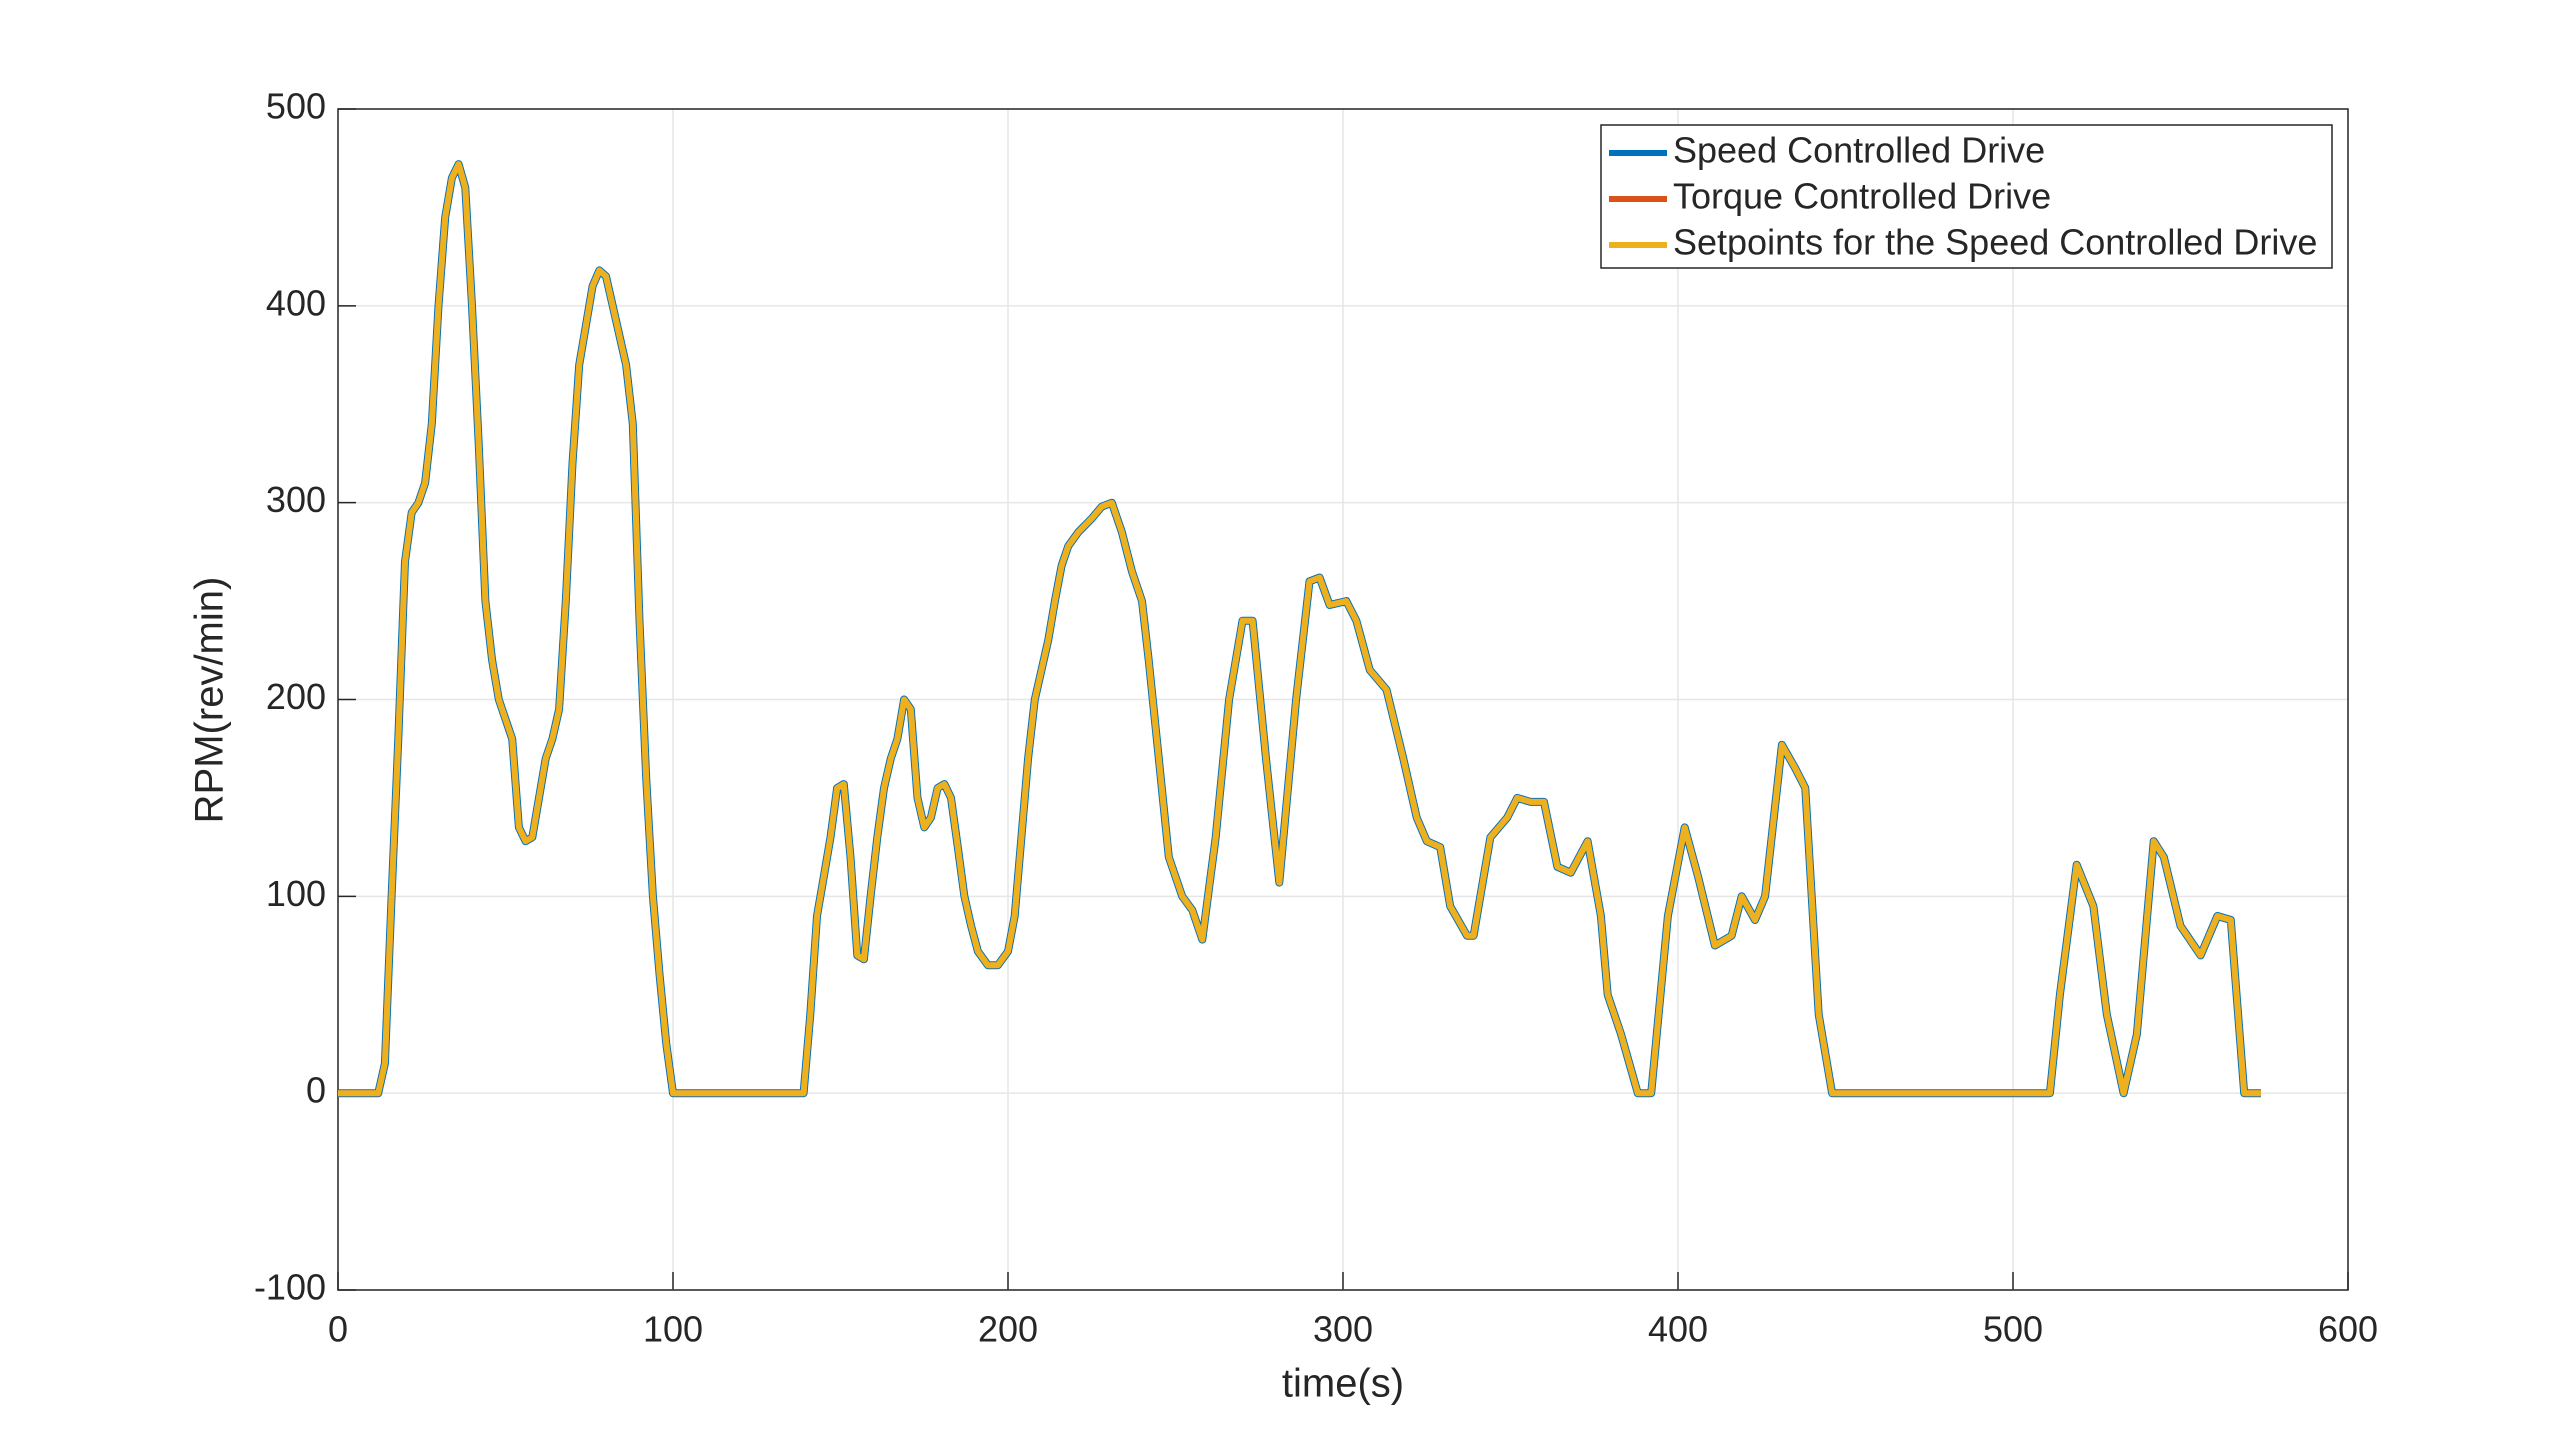  I want to click on legend-box, so click(1966, 196).